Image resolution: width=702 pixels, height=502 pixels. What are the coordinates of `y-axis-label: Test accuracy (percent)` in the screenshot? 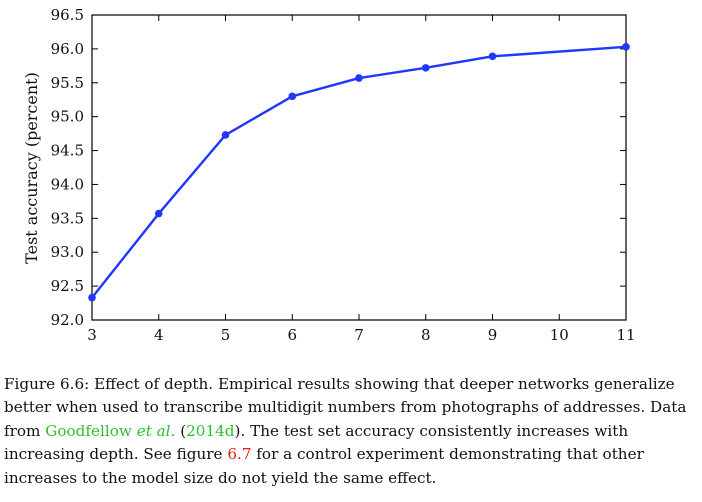 It's located at (31, 168).